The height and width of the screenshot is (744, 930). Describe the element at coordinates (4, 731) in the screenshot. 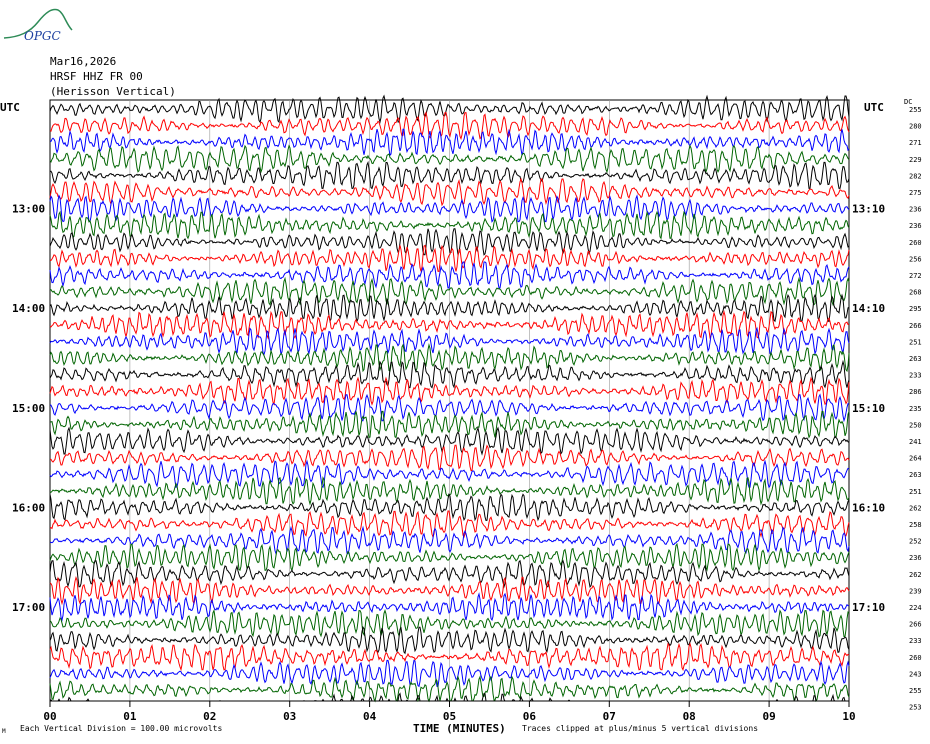

I see `corner-mark: M` at that location.